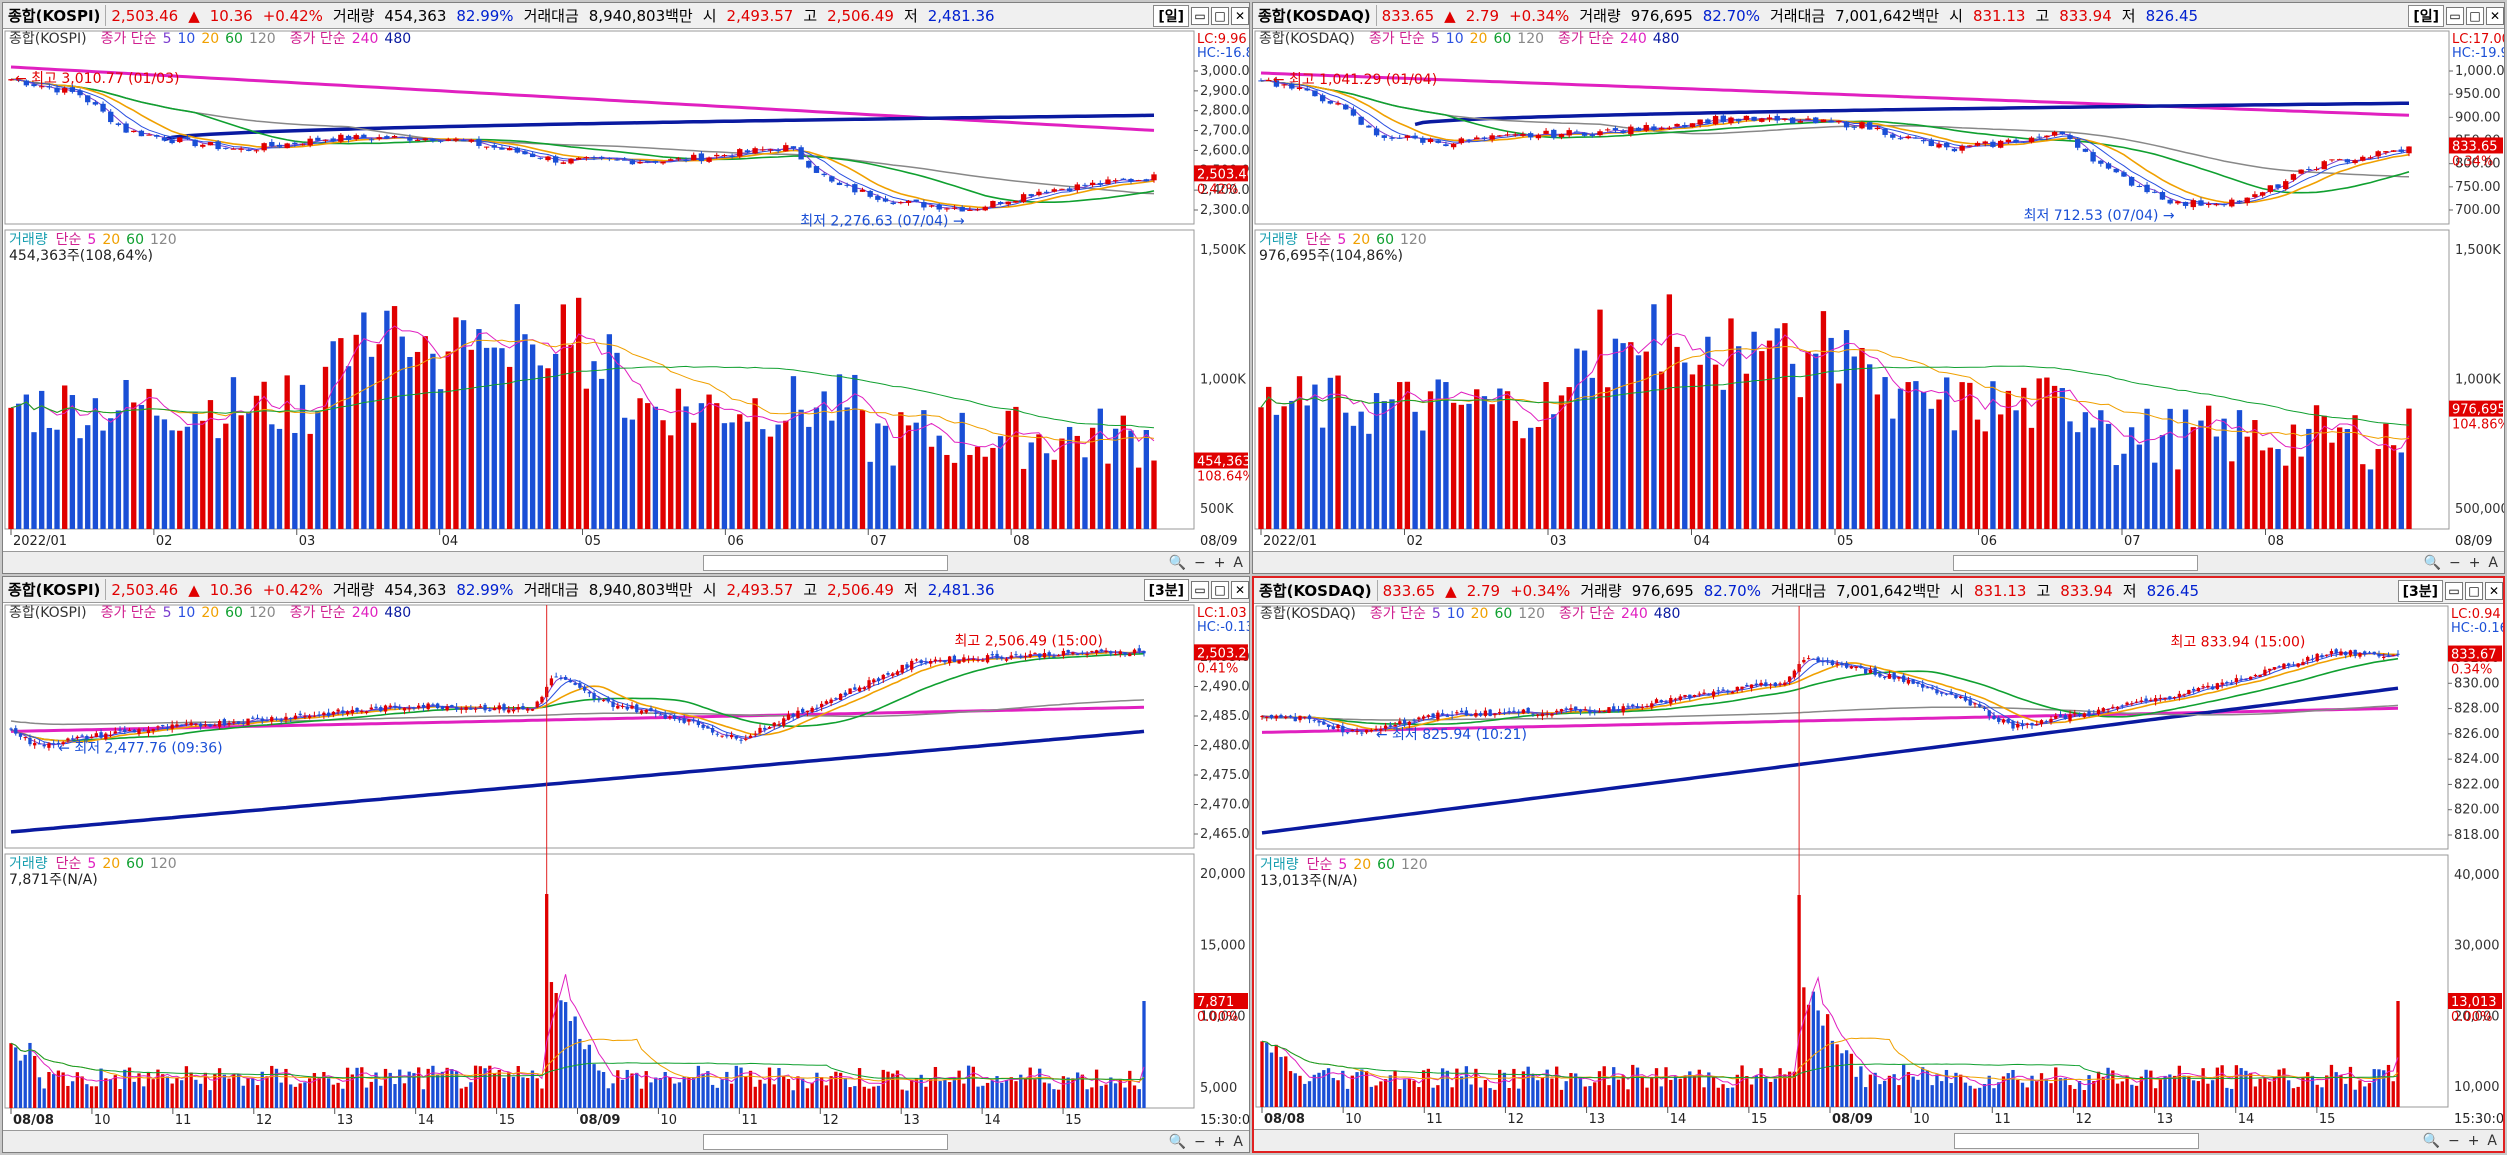 This screenshot has width=2507, height=1155. What do you see at coordinates (1702, 541) in the screenshot?
I see `x-axis-label: 04` at bounding box center [1702, 541].